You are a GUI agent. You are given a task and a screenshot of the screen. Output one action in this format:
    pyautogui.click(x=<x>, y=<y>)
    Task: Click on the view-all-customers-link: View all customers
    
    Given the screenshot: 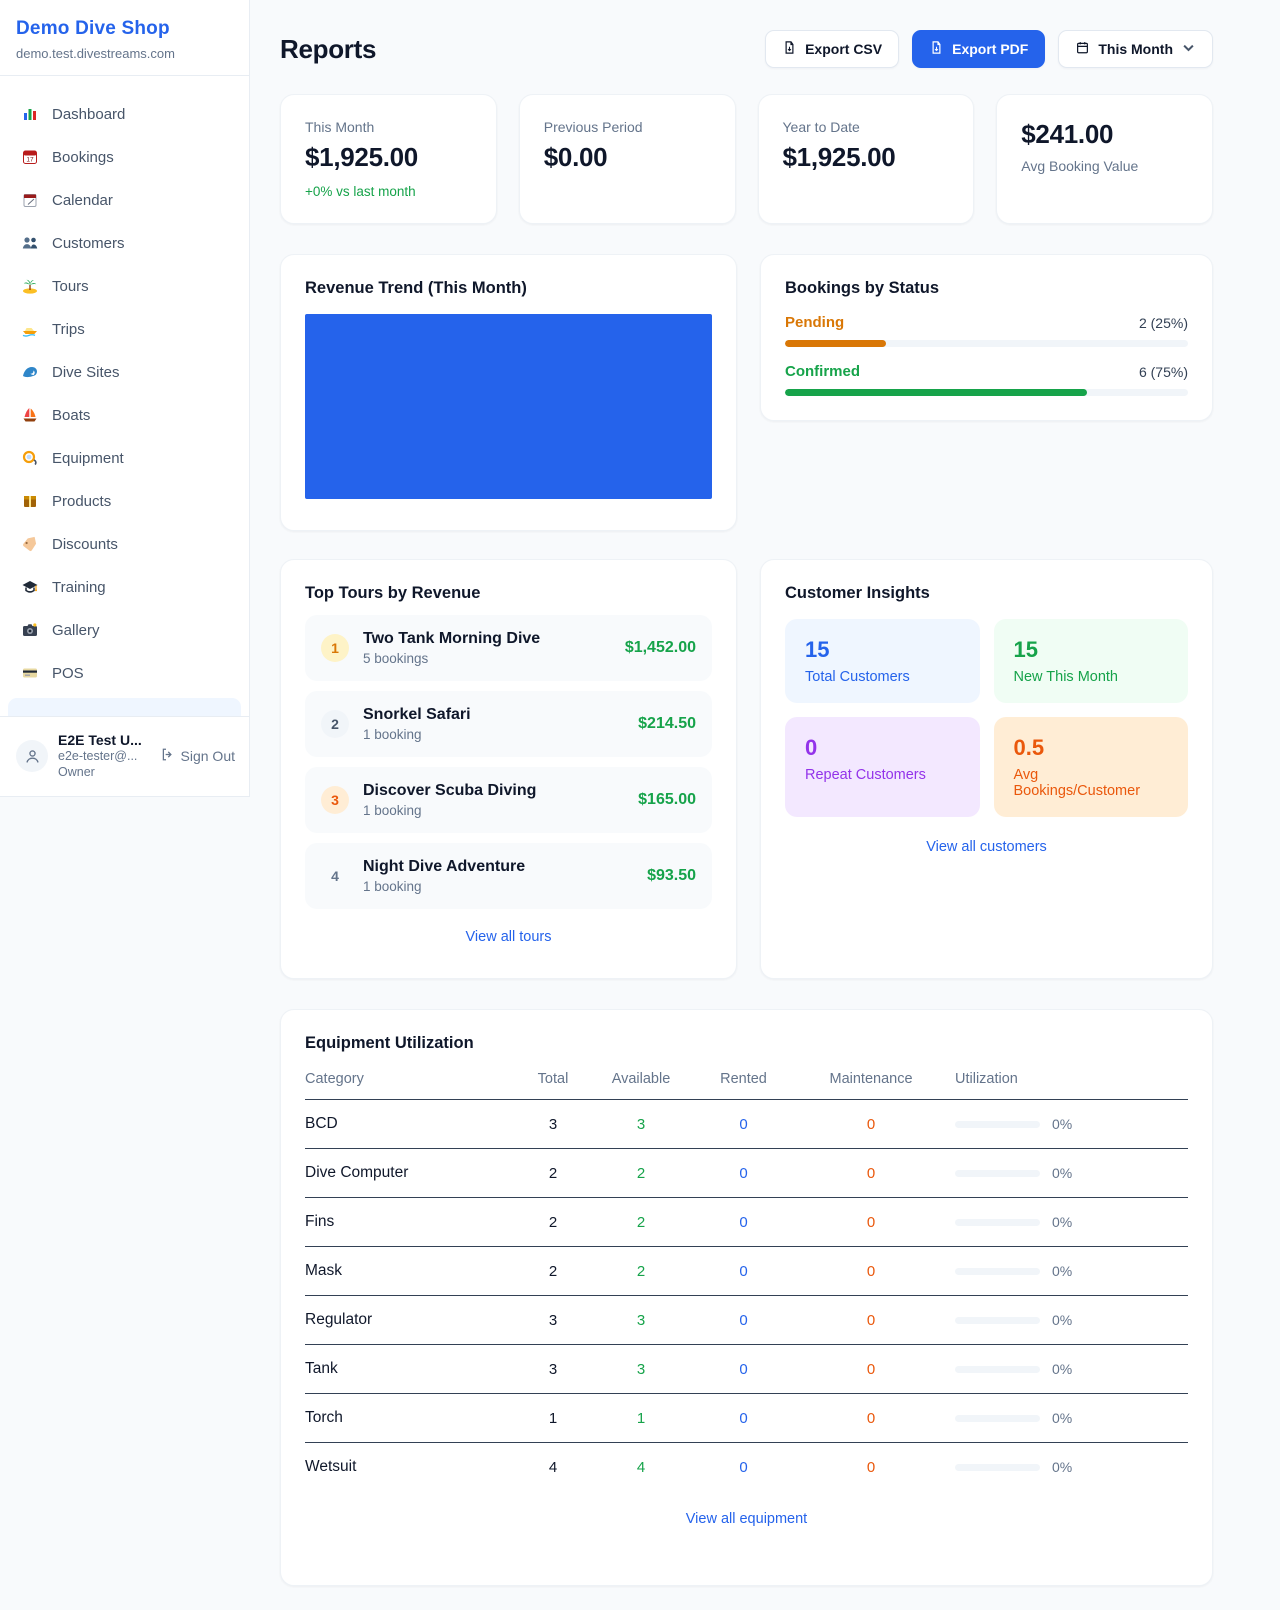 What is the action you would take?
    pyautogui.click(x=986, y=847)
    